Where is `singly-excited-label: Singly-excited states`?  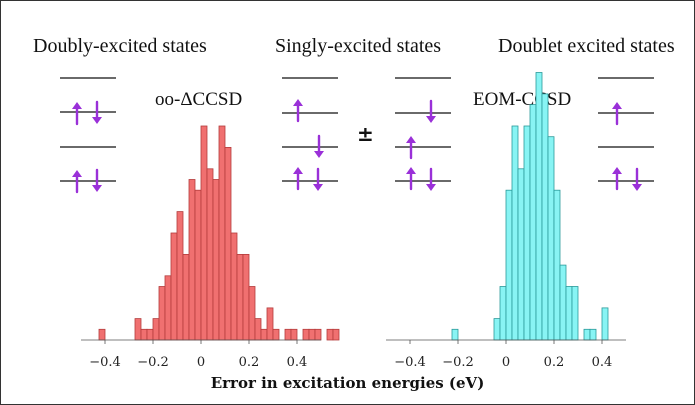 singly-excited-label: Singly-excited states is located at coordinates (358, 46).